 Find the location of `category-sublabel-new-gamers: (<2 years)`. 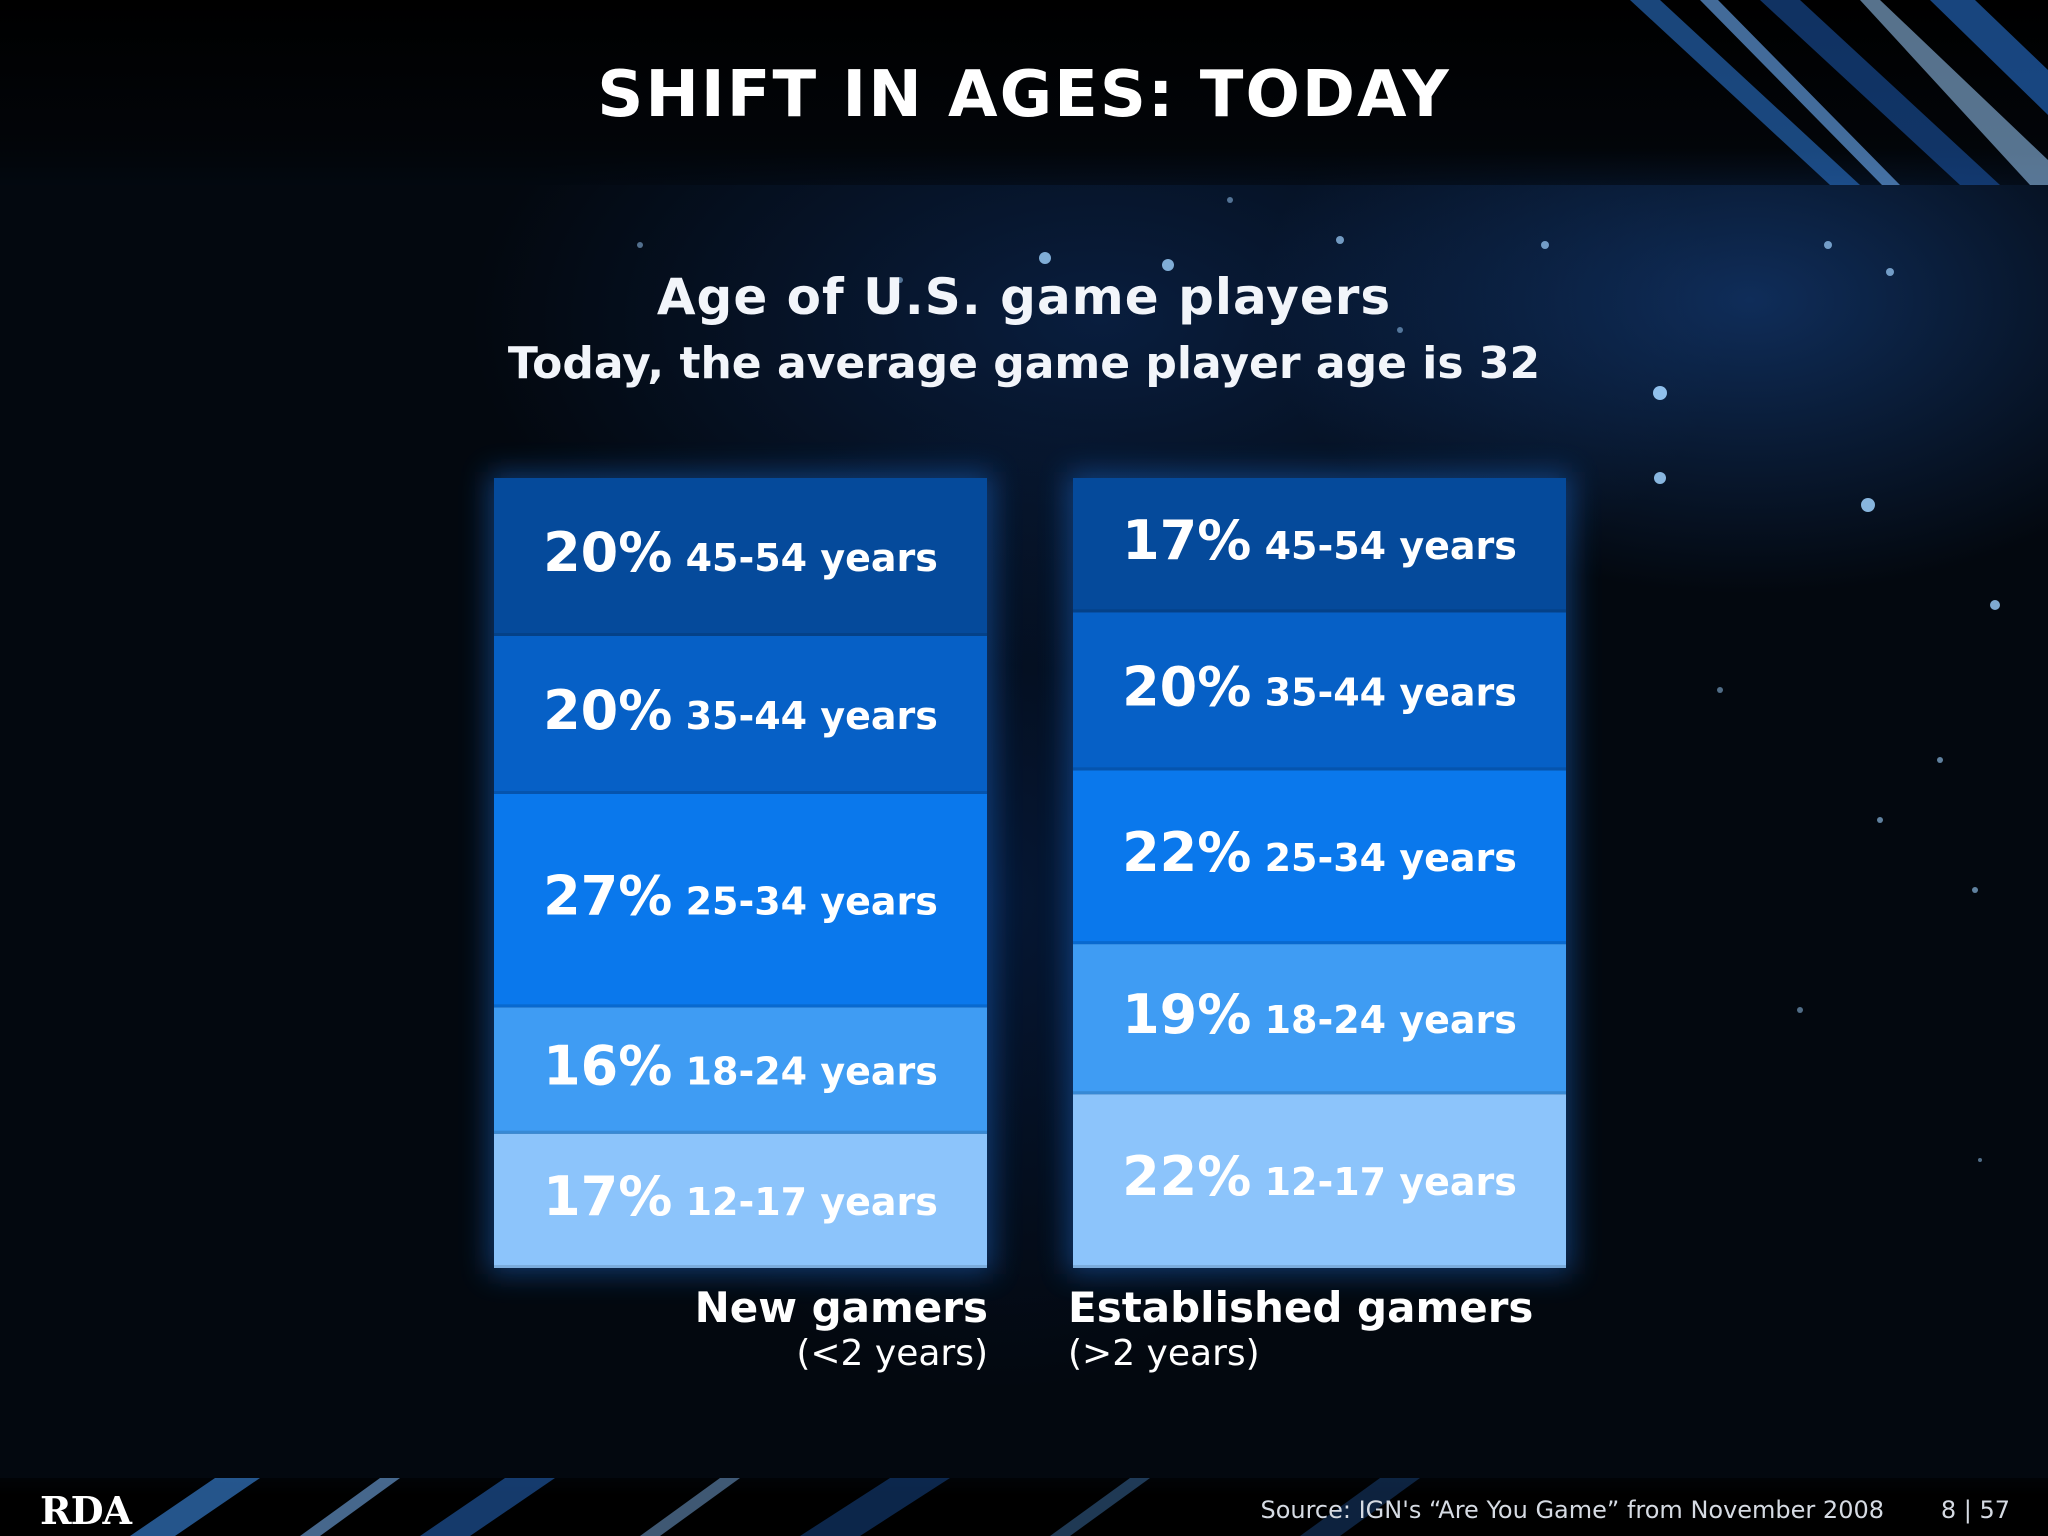

category-sublabel-new-gamers: (<2 years) is located at coordinates (892, 1353).